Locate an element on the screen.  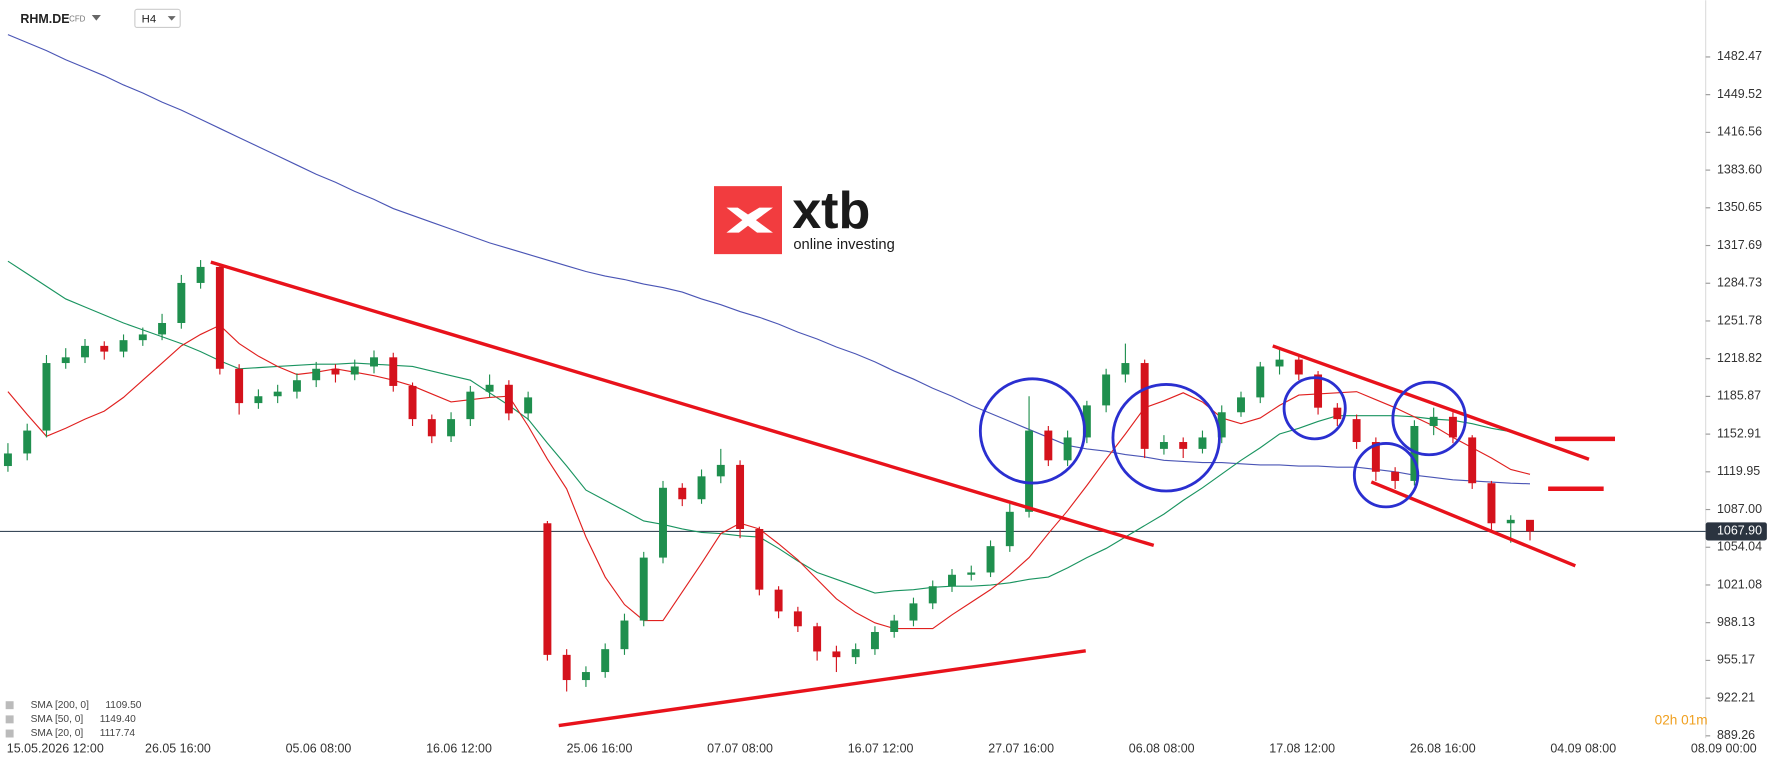
y-tick-label: 1416.56 is located at coordinates (1739, 132).